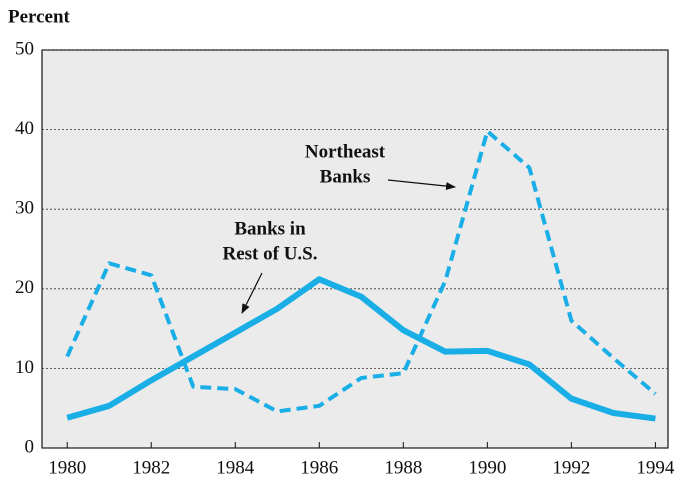  Describe the element at coordinates (345, 176) in the screenshot. I see `annotation: Banks` at that location.